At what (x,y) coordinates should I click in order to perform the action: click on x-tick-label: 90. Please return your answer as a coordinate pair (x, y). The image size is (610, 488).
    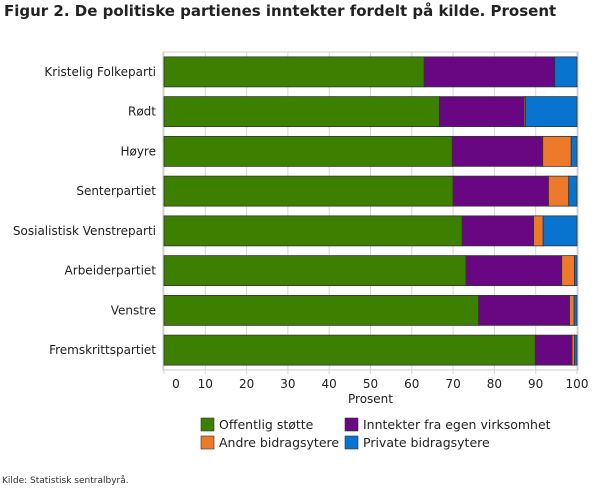
    Looking at the image, I should click on (535, 384).